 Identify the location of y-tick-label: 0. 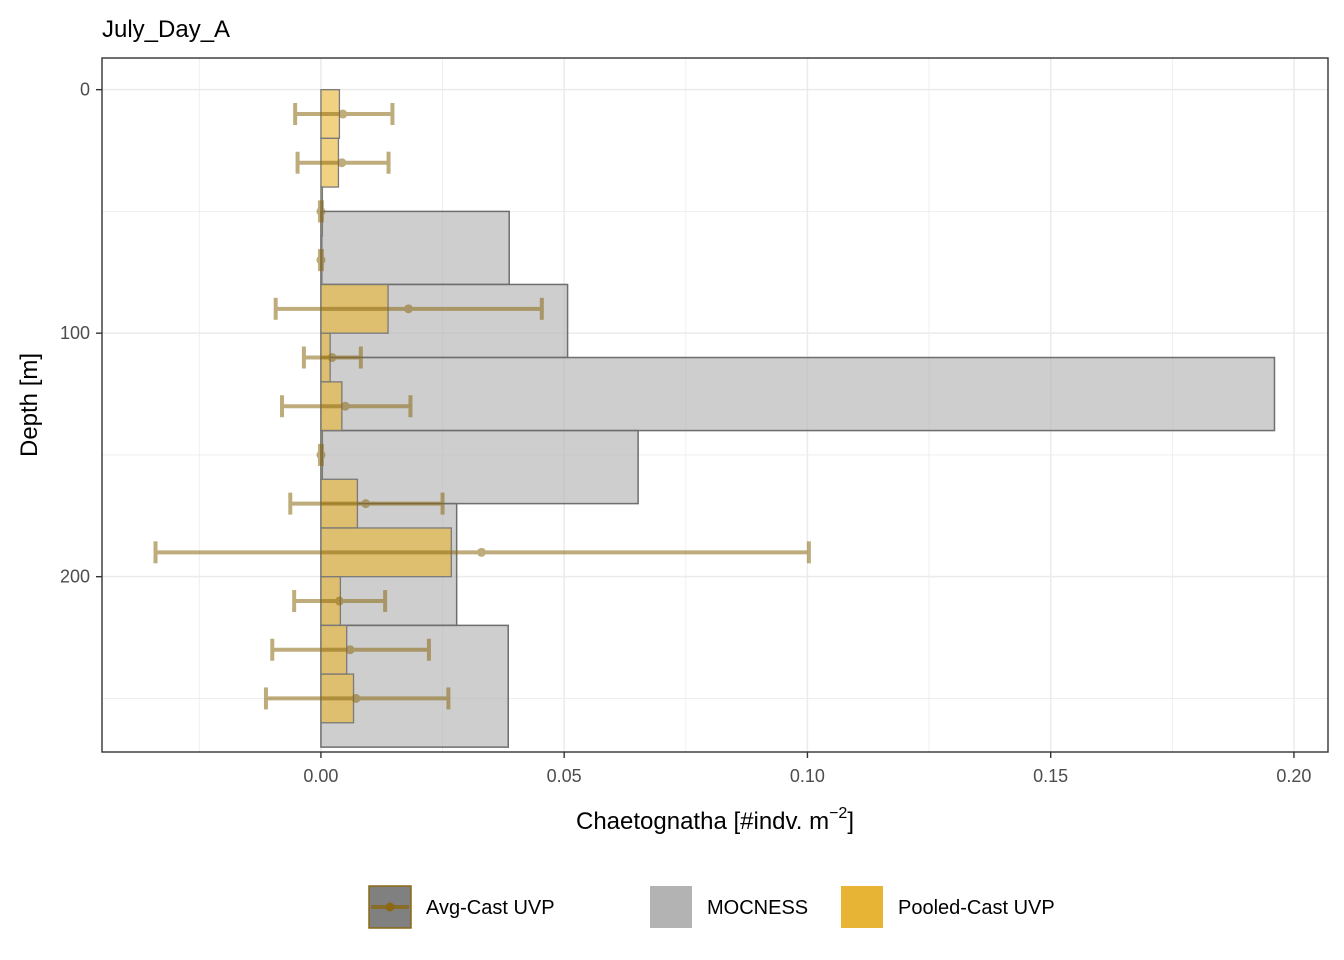
(85, 90).